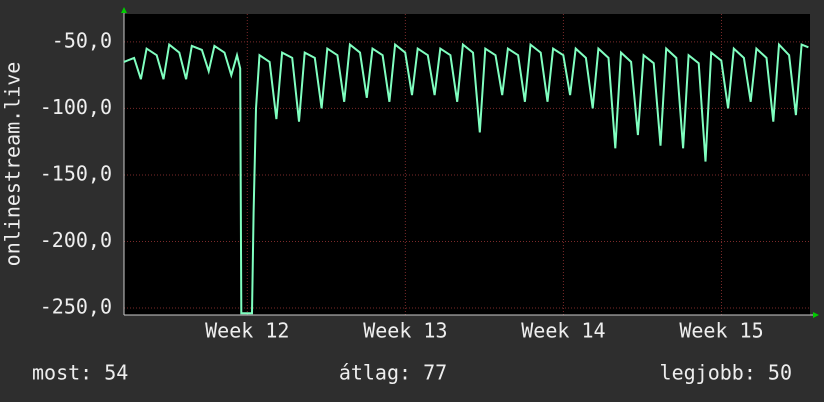 This screenshot has width=824, height=402. What do you see at coordinates (247, 331) in the screenshot?
I see `x-tick-label: Week 12` at bounding box center [247, 331].